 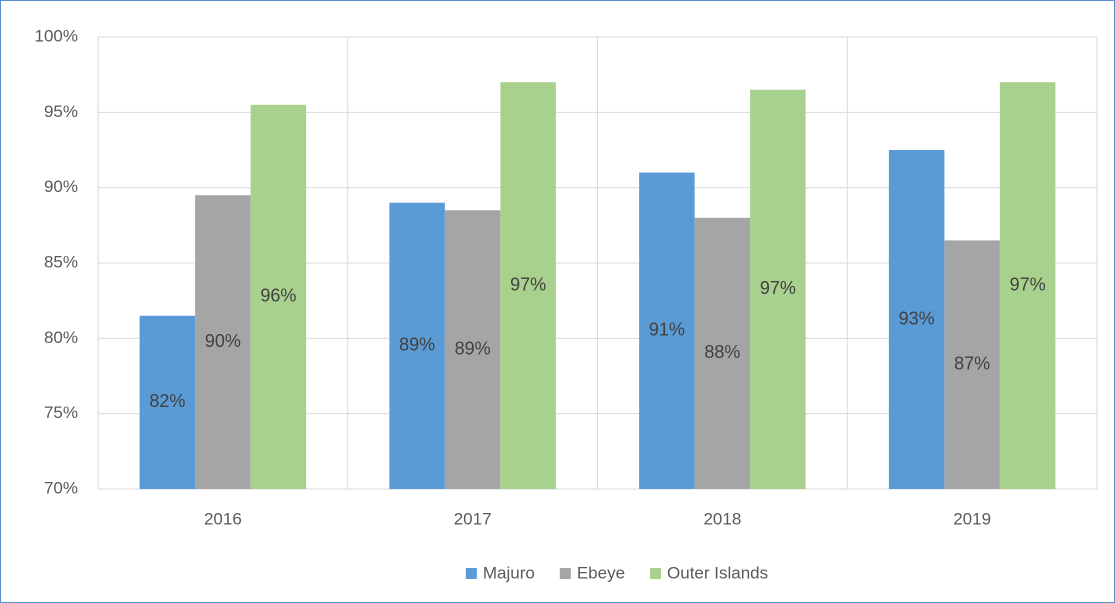 I want to click on y-tick-label: 90%, so click(x=61, y=186).